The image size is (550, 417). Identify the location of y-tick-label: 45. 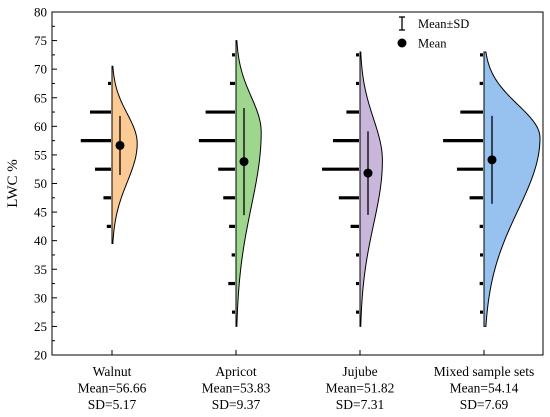
(40, 212).